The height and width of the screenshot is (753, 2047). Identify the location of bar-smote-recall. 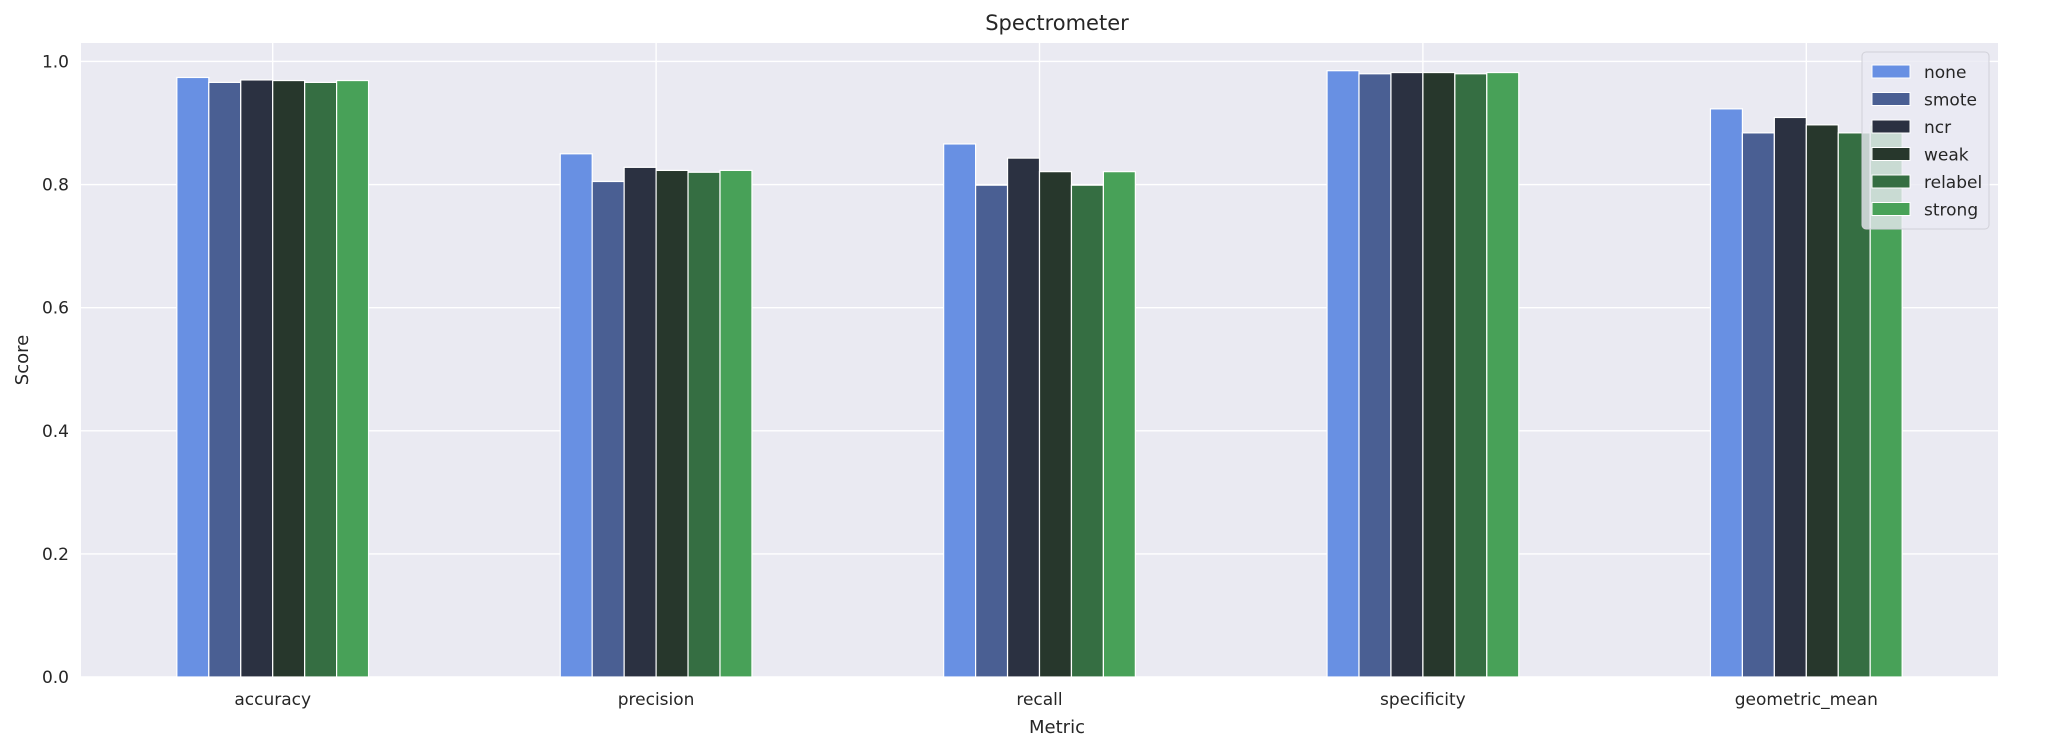
(991, 431).